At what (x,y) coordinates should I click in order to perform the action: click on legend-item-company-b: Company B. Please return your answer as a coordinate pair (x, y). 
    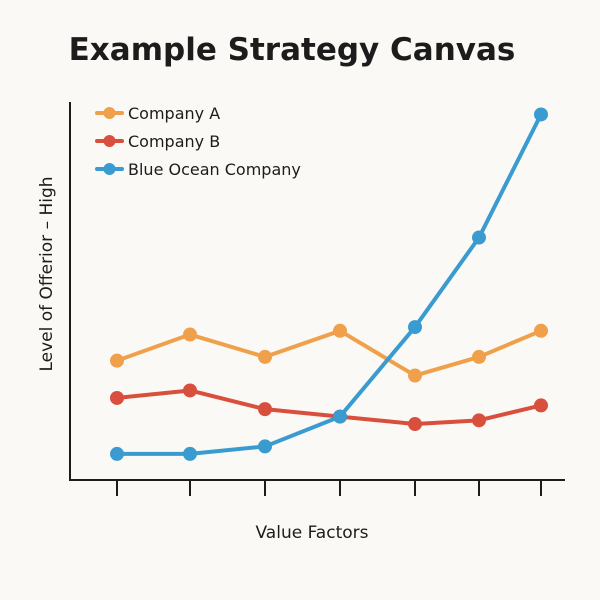
    Looking at the image, I should click on (157, 141).